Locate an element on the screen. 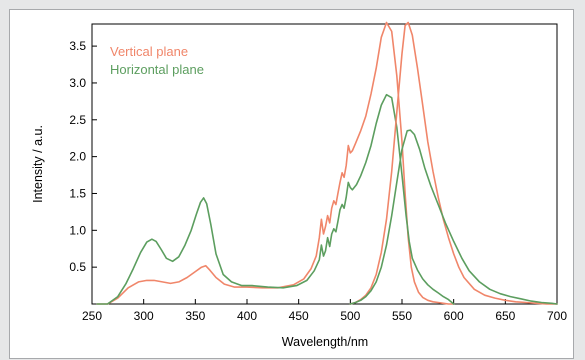  legend-horizontal-plane: Horizontal plane is located at coordinates (157, 69).